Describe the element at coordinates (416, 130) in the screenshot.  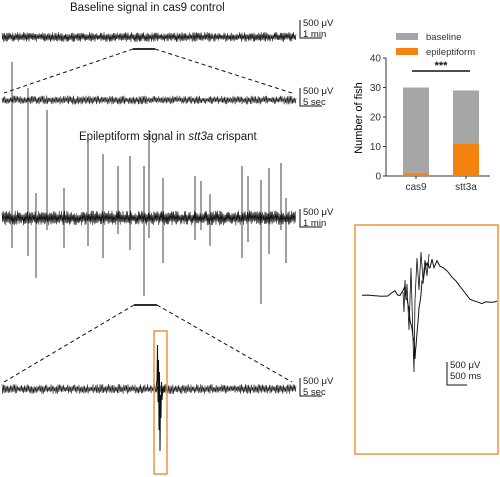
I see `bar-cas9-baseline` at that location.